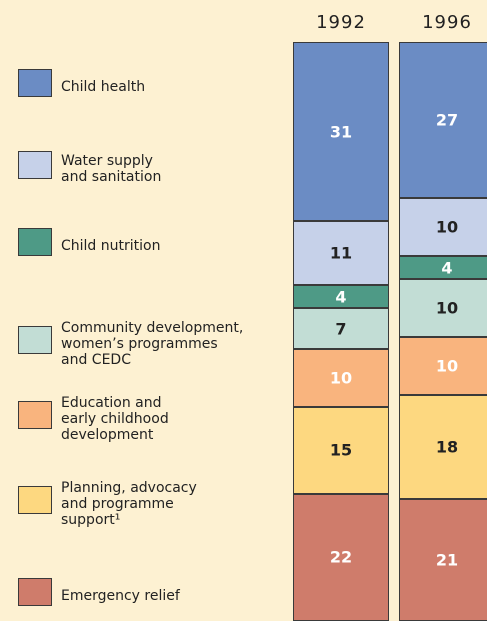  I want to click on year-label: 1992, so click(341, 22).